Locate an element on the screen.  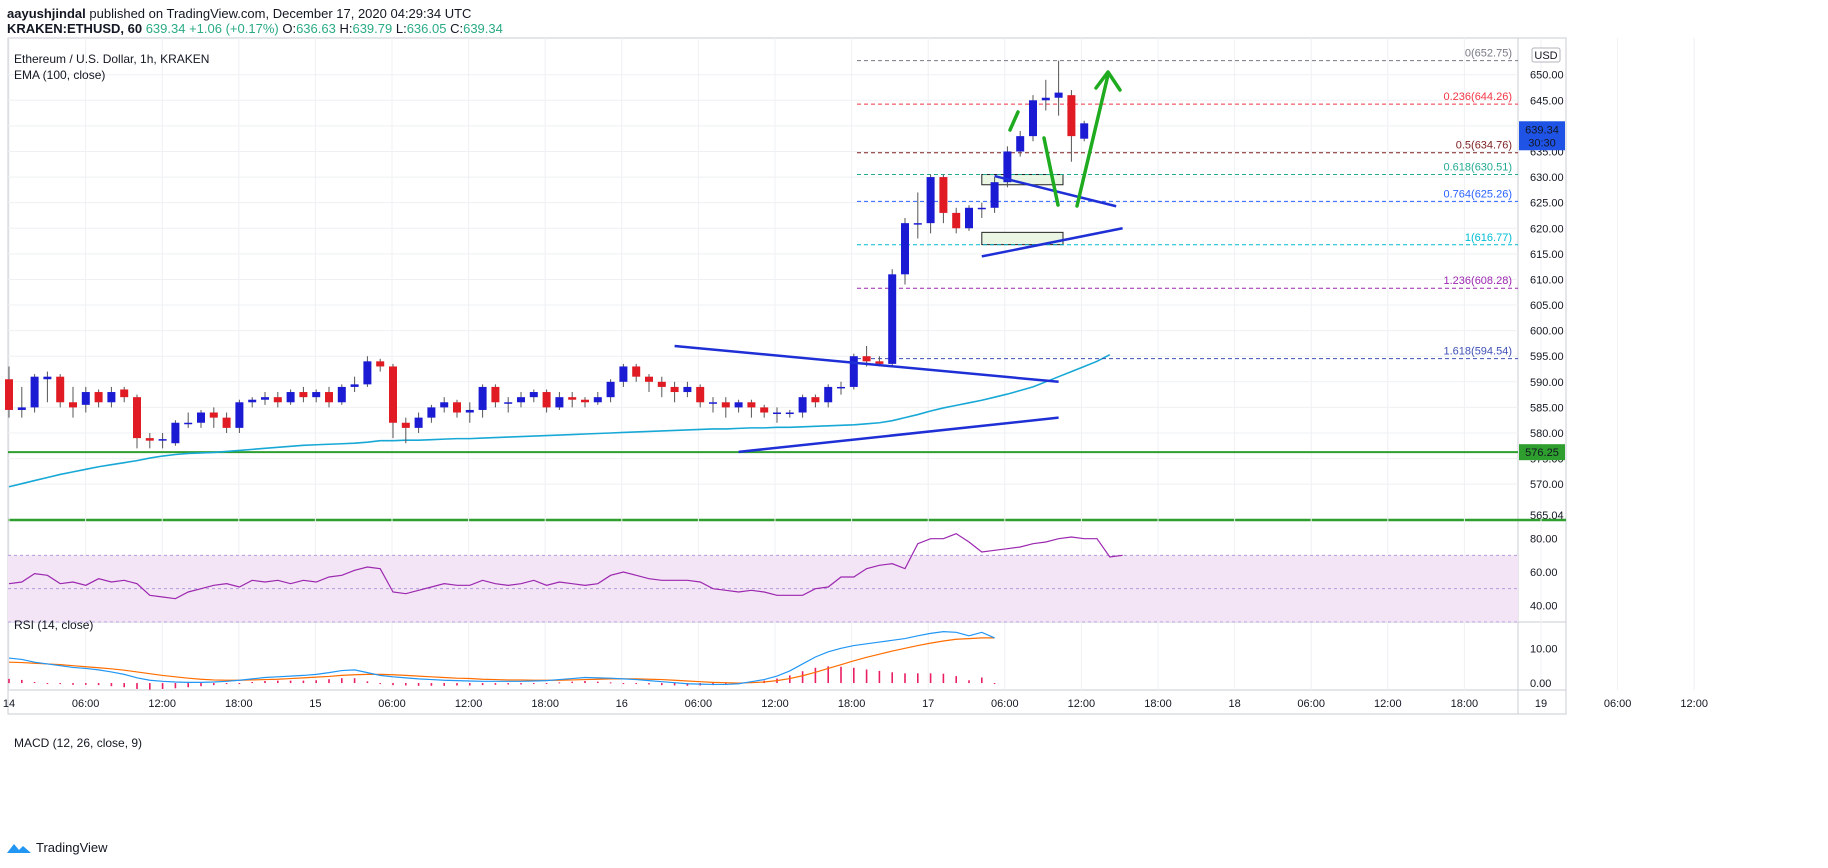
time-tick-label: 16 is located at coordinates (622, 704).